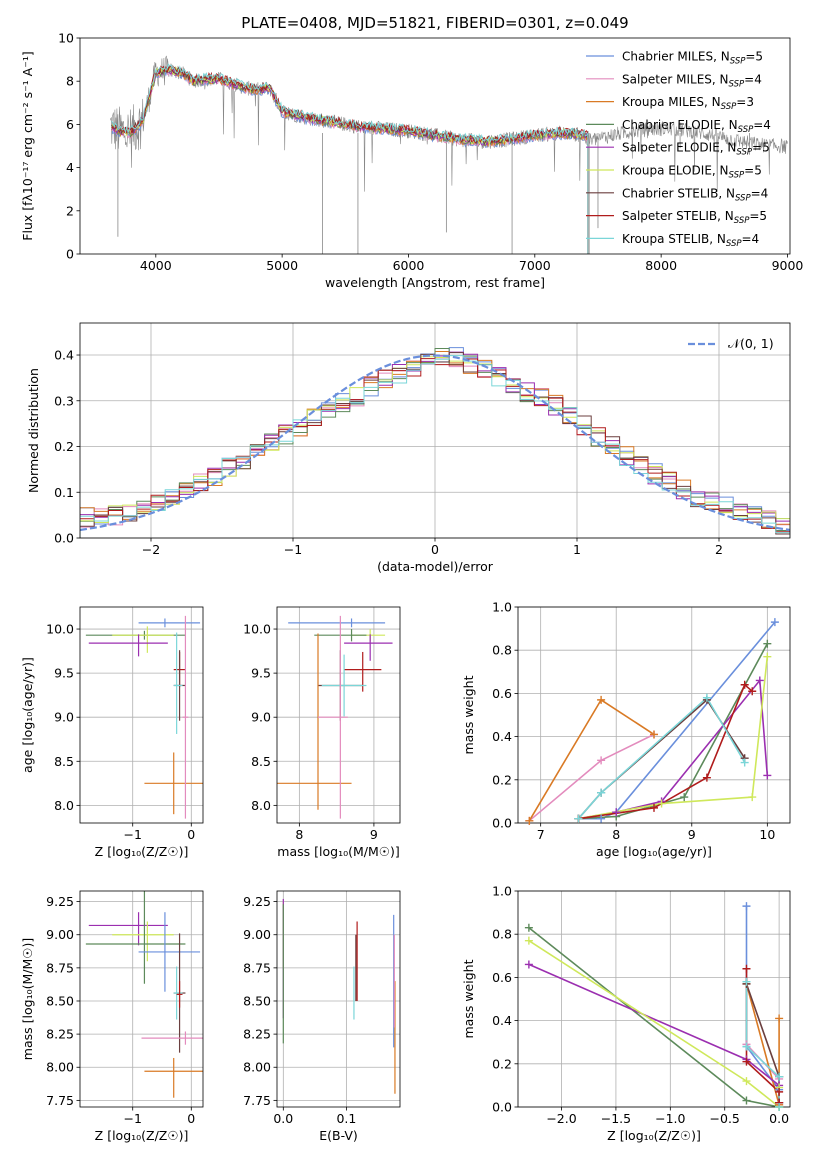  Describe the element at coordinates (502, 650) in the screenshot. I see `y-tick-label: 0.8` at that location.